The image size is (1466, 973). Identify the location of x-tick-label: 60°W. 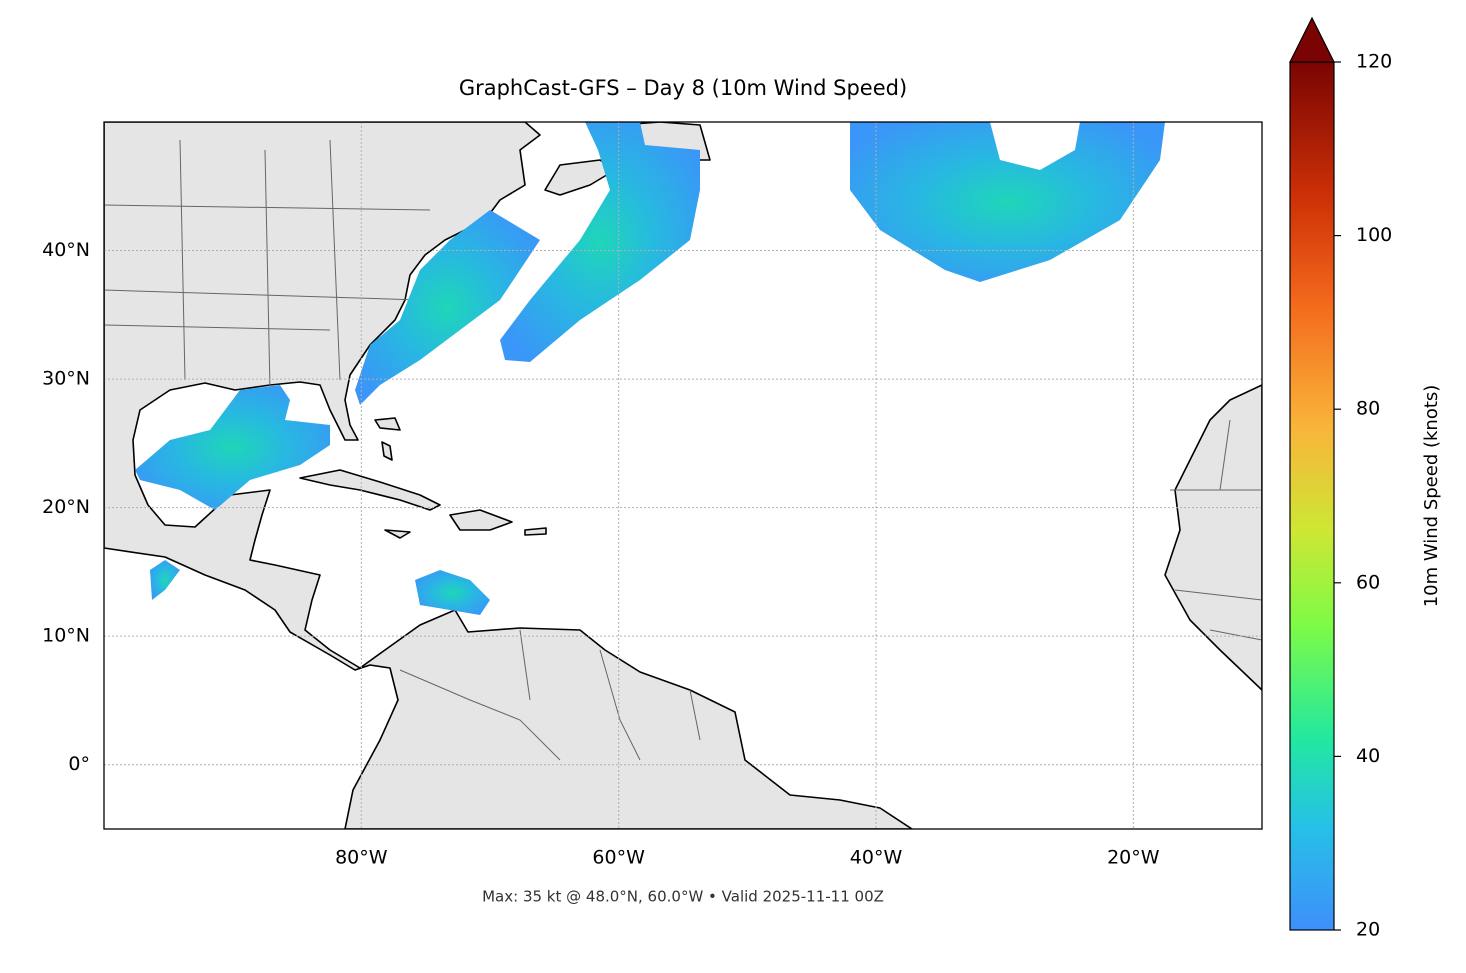
(618, 858).